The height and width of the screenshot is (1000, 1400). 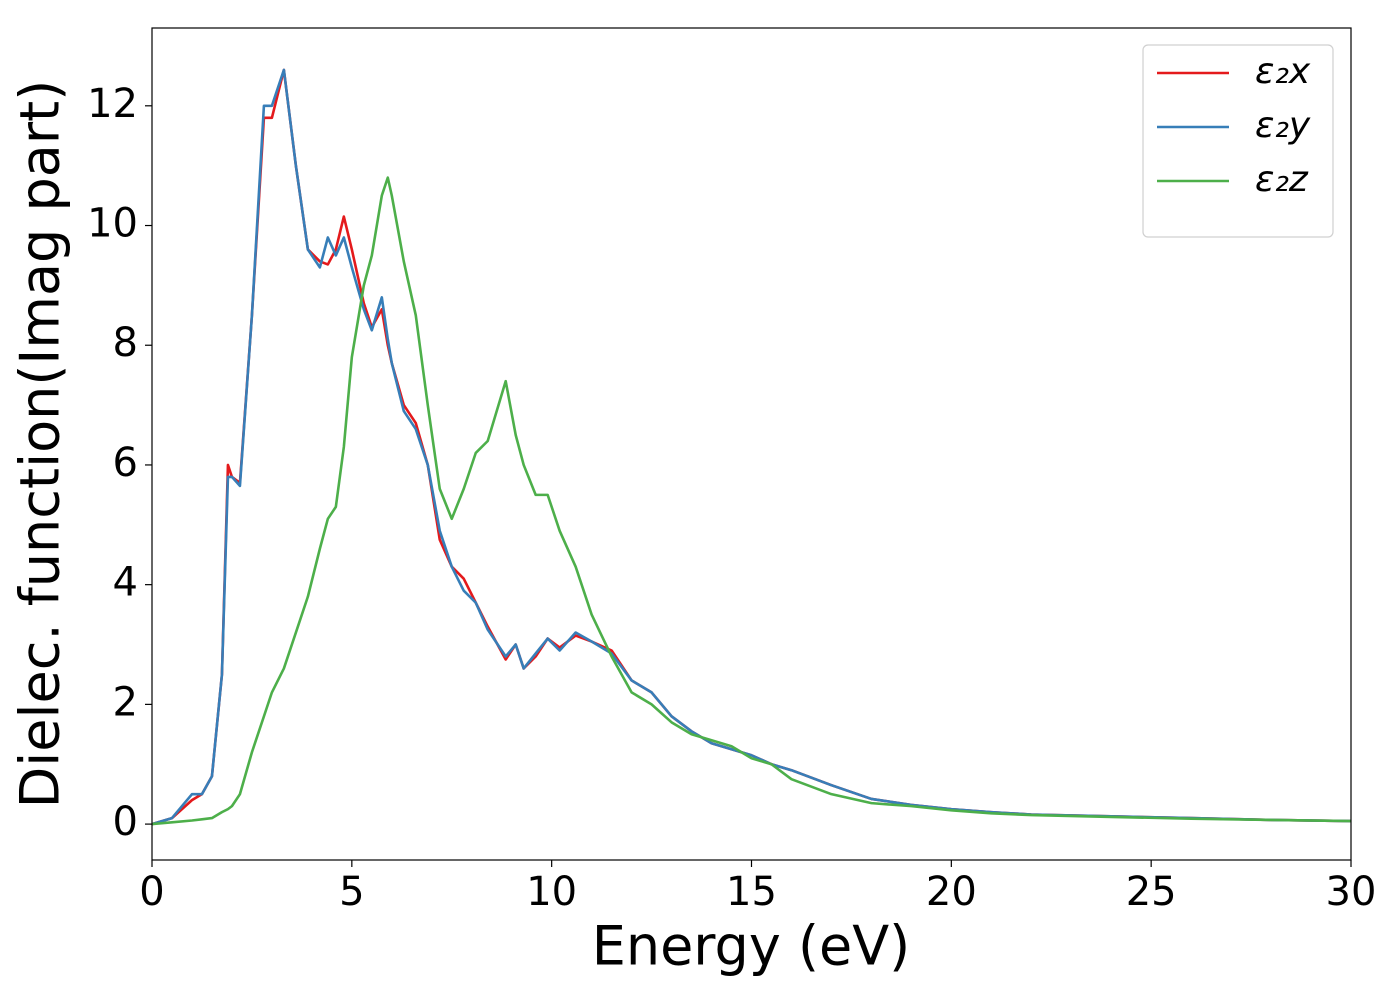 I want to click on legend-label: ε₂y, so click(x=1283, y=125).